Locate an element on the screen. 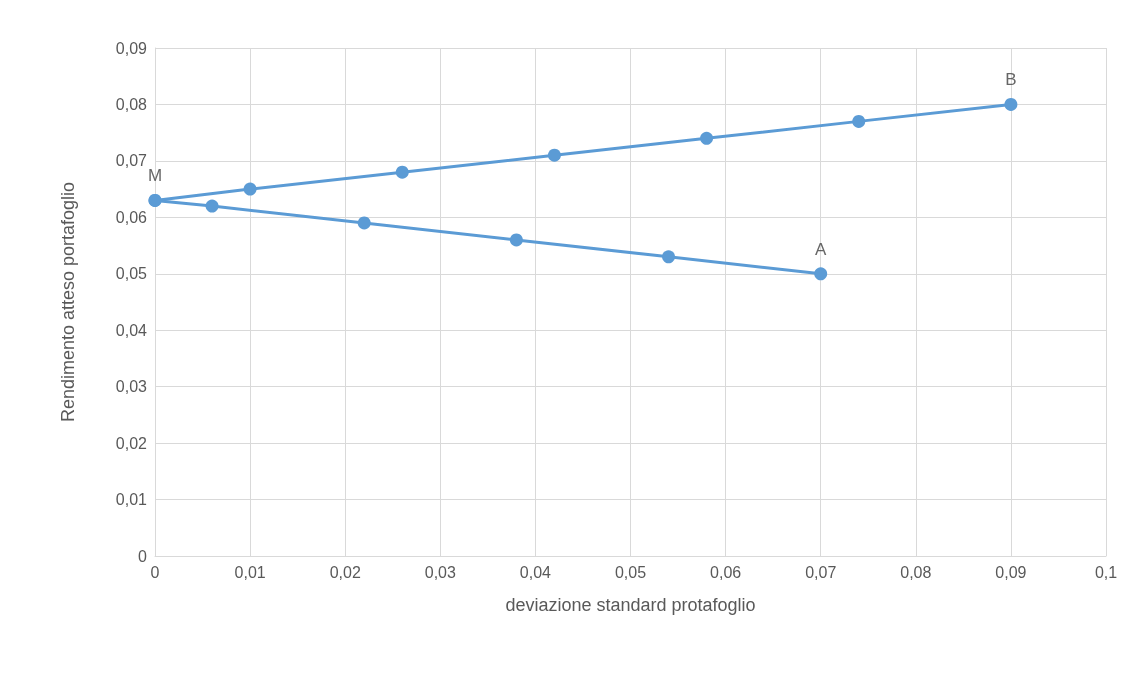 The width and height of the screenshot is (1148, 677). y-tick-label: 0,08 is located at coordinates (131, 104).